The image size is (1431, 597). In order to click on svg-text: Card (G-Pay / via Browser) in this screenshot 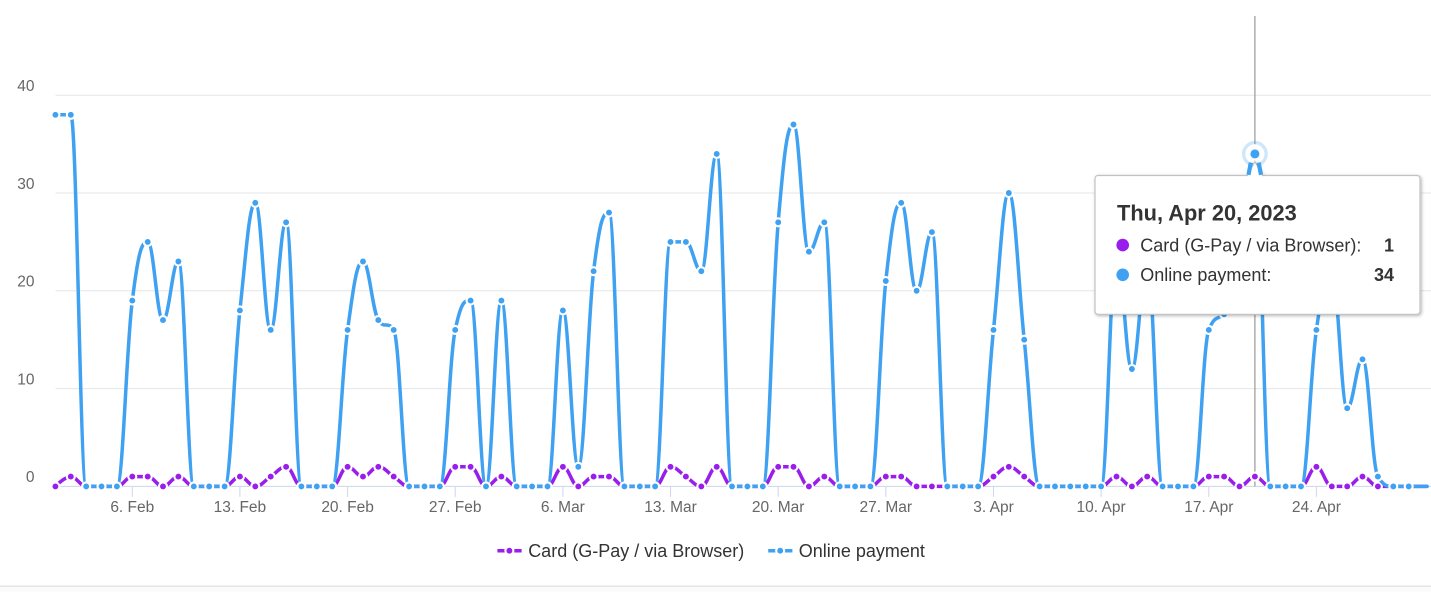, I will do `click(636, 551)`.